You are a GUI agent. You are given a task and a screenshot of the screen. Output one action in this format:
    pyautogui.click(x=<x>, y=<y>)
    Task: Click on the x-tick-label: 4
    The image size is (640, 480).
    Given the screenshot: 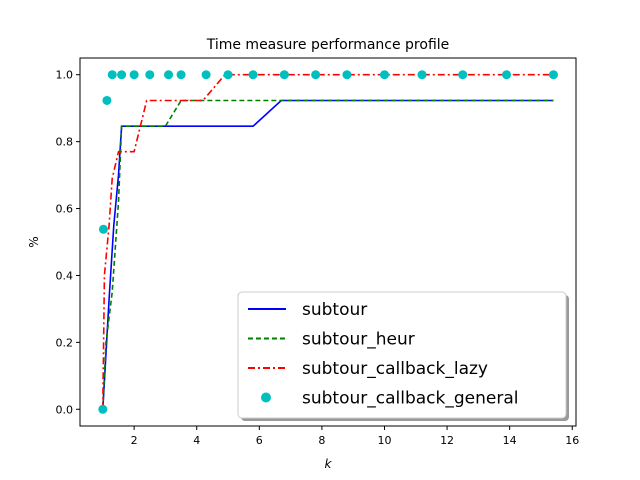 What is the action you would take?
    pyautogui.click(x=196, y=440)
    